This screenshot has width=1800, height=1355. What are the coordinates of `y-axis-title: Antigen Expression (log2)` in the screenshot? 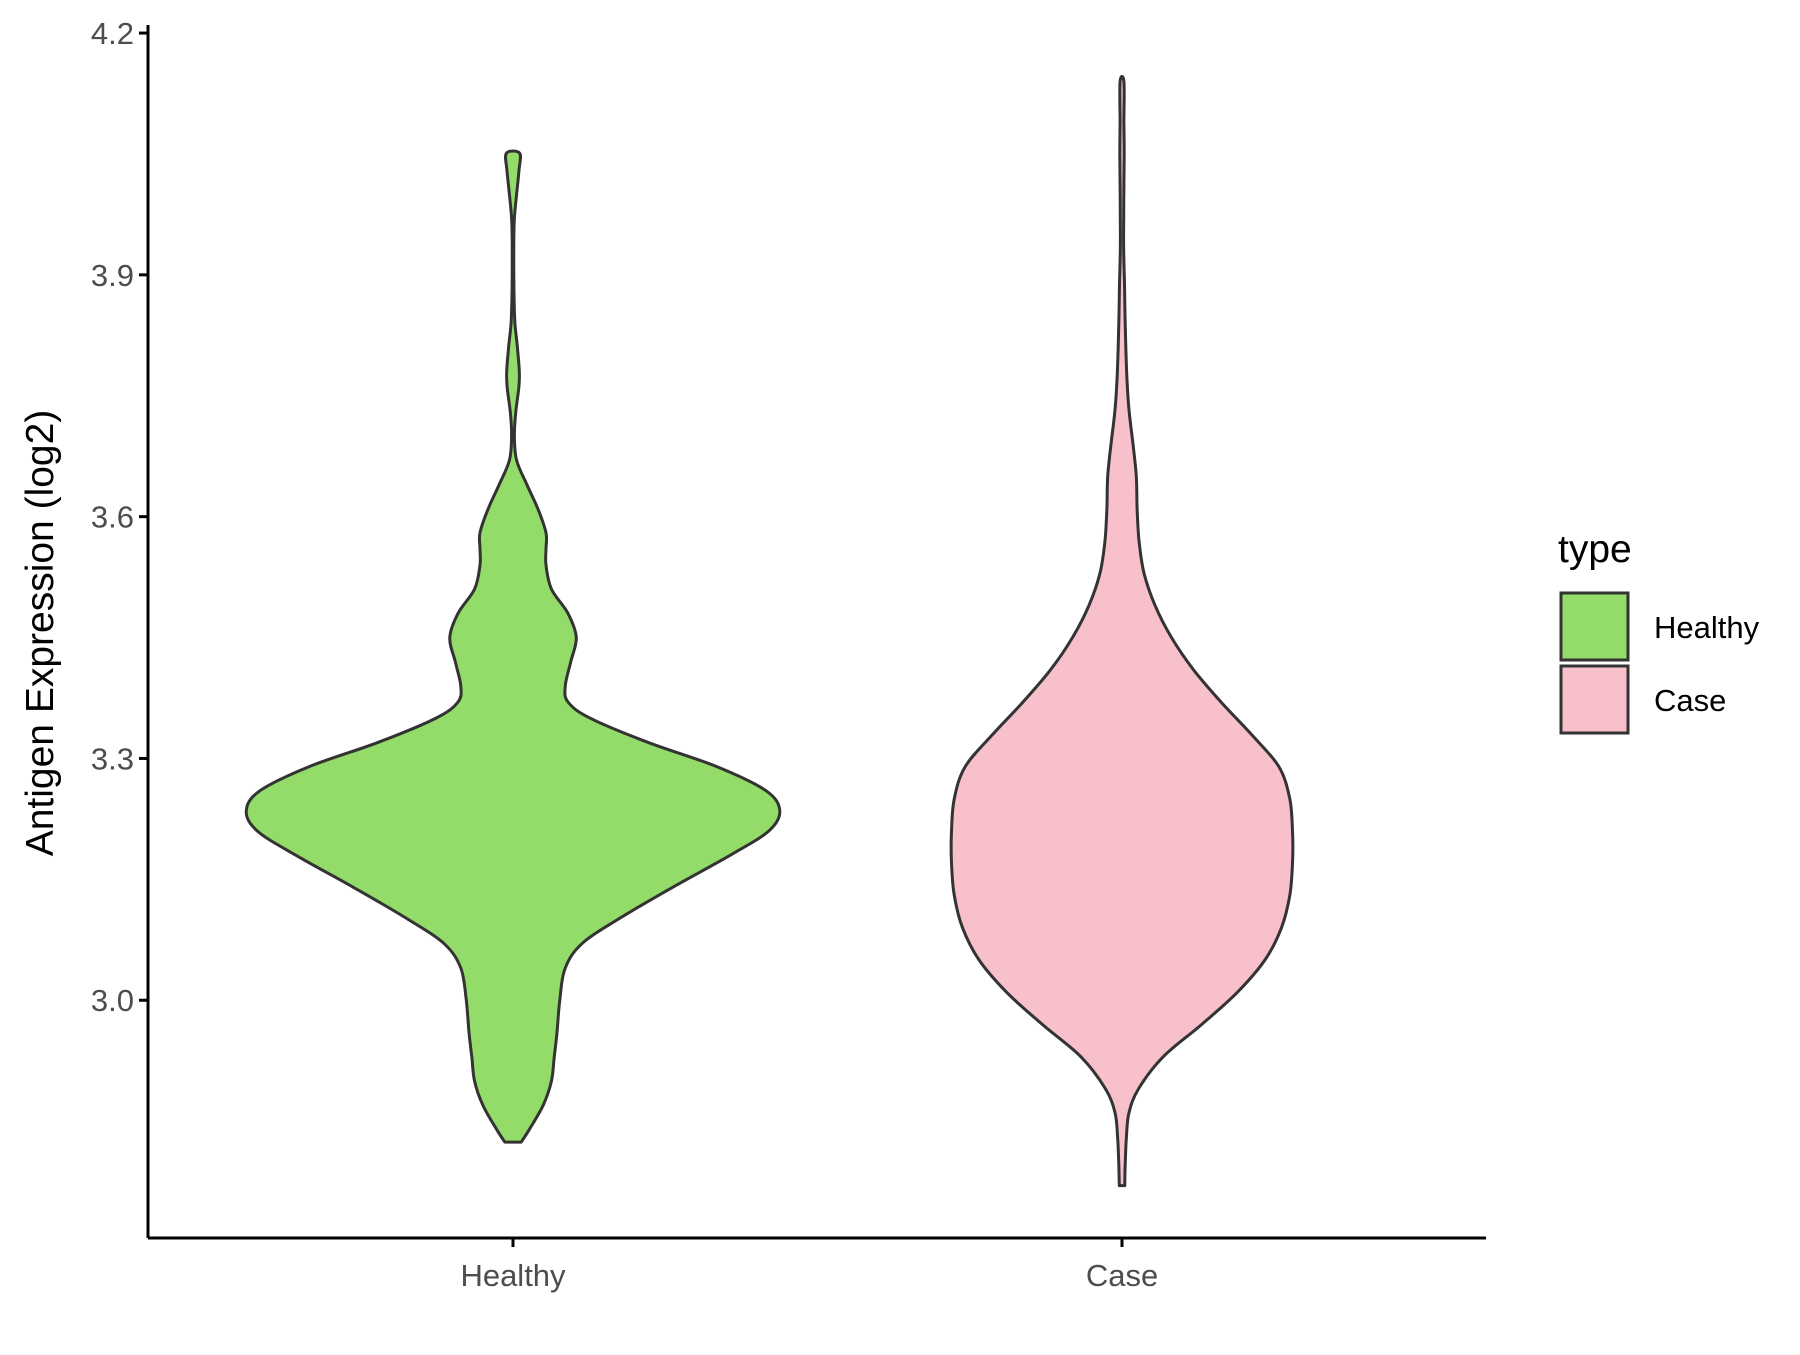 It's located at (40, 633).